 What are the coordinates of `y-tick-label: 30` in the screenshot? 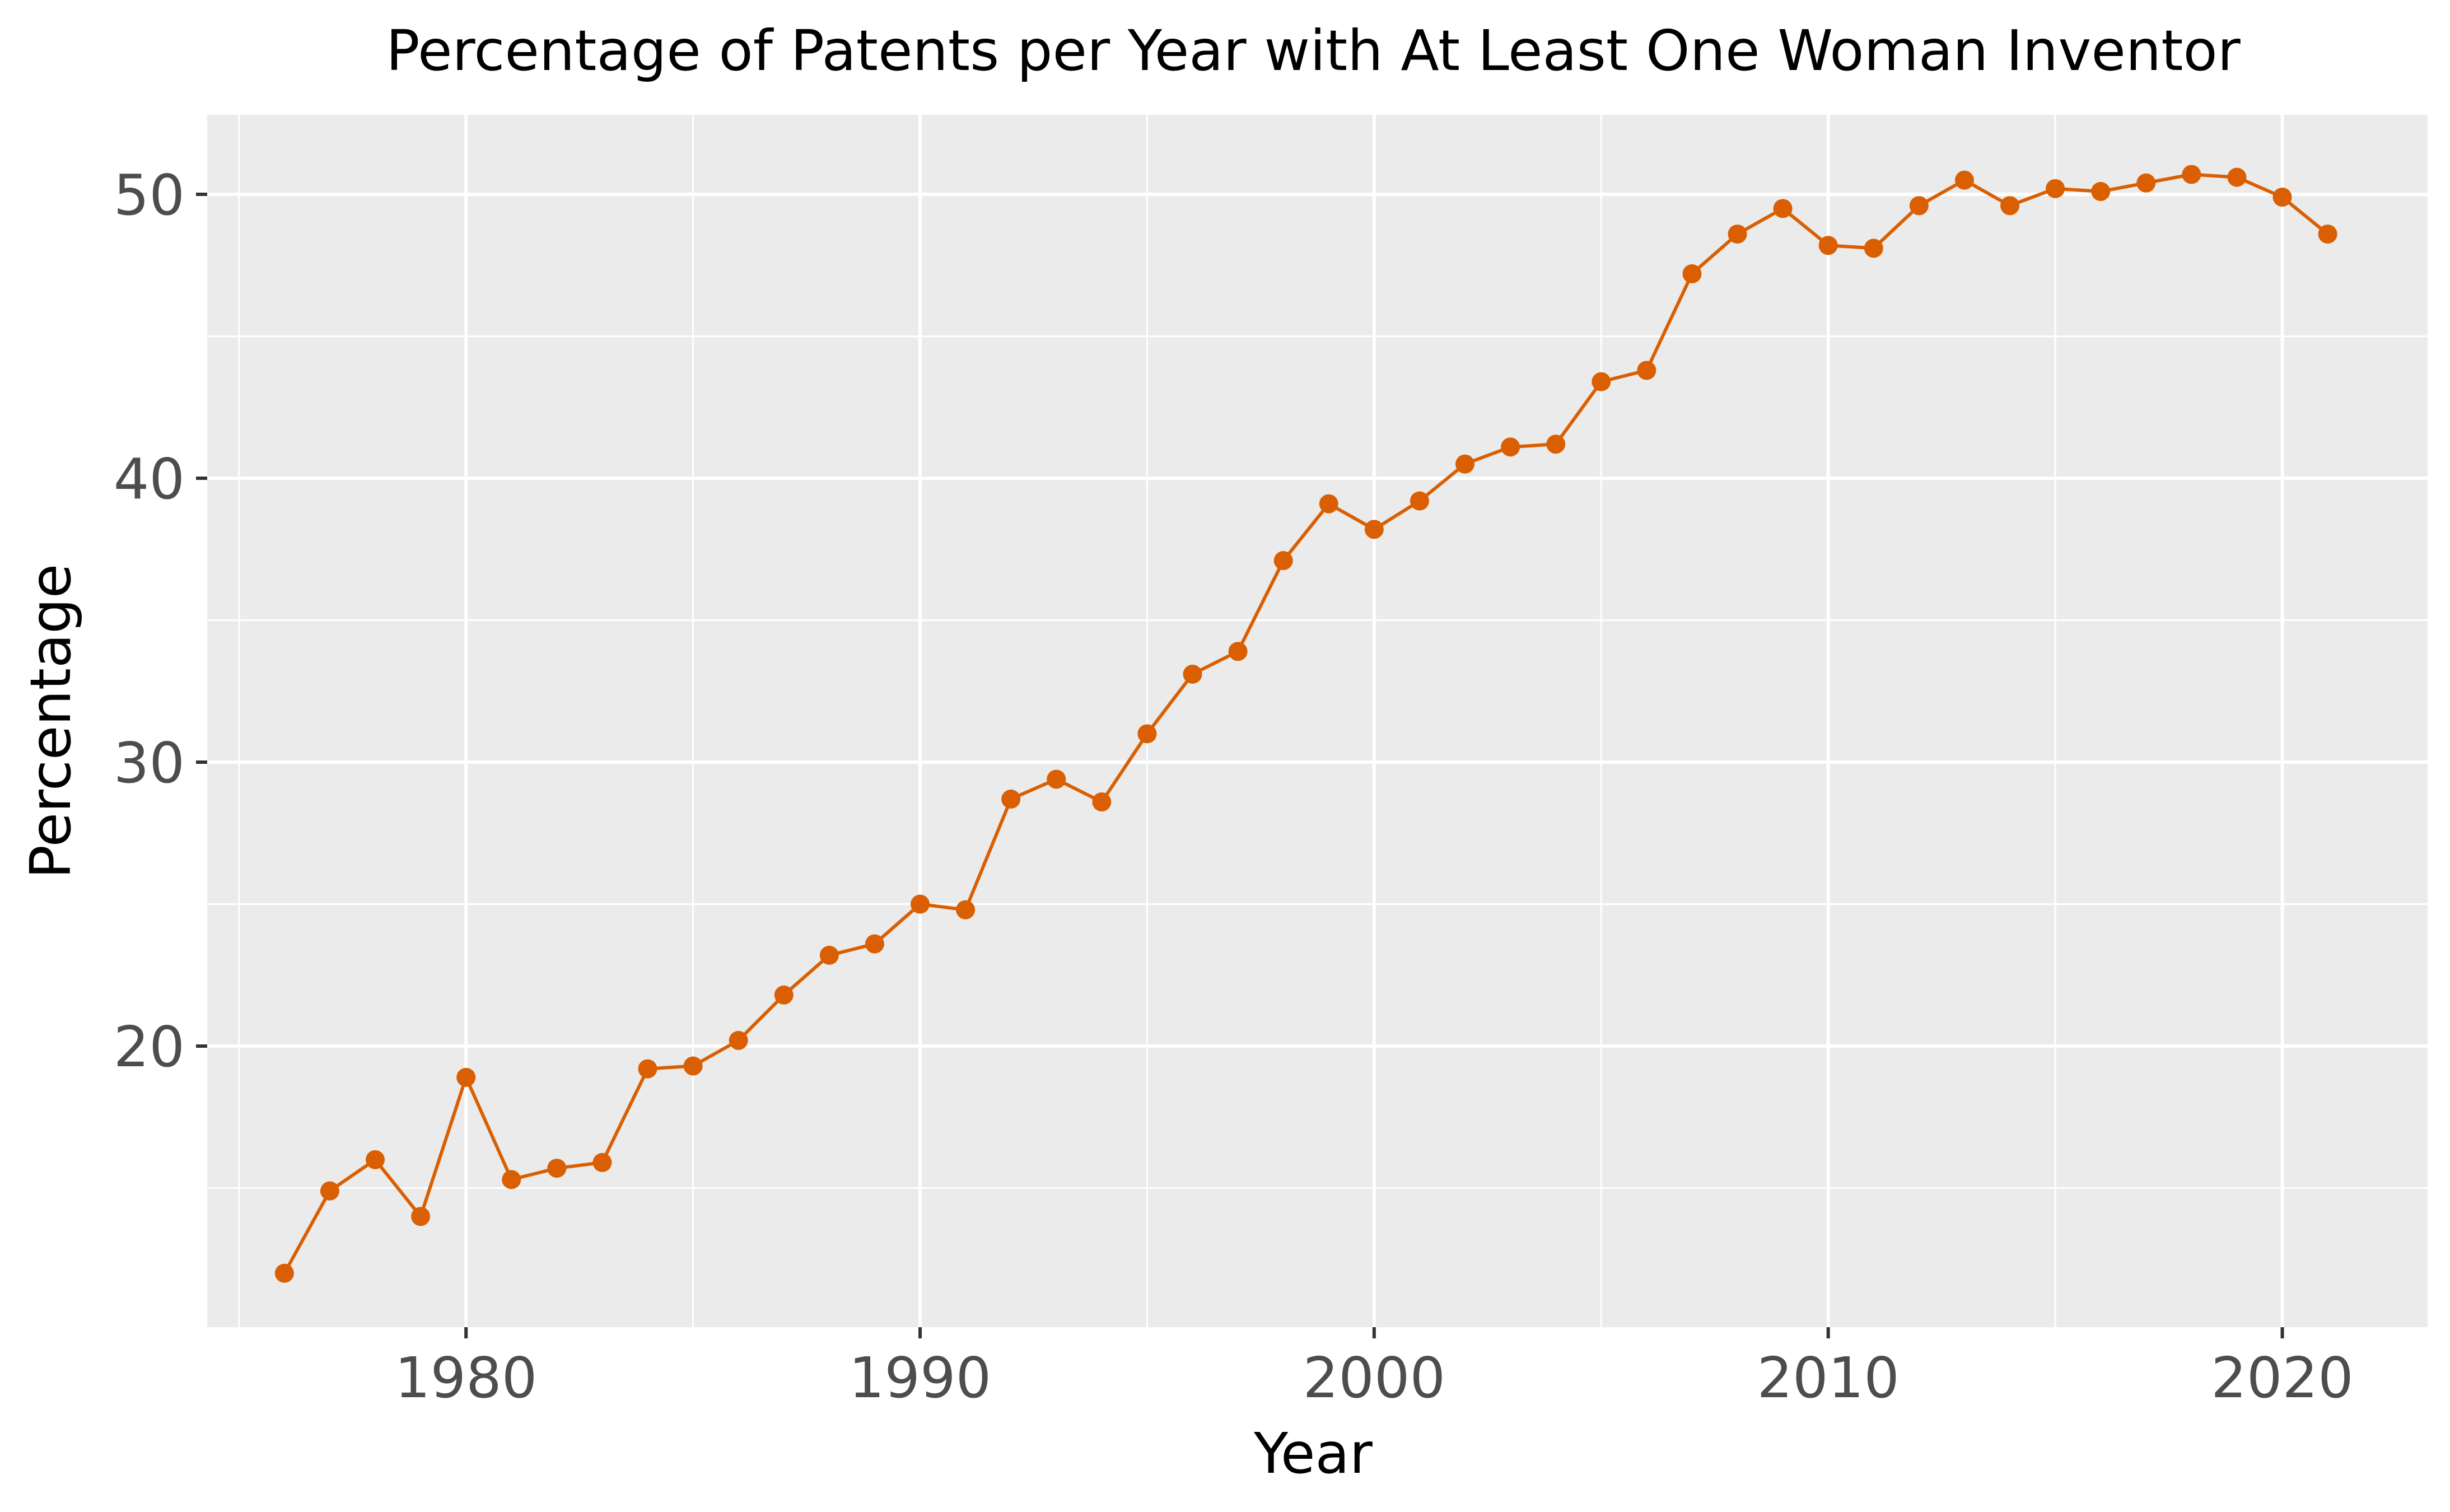 It's located at (150, 763).